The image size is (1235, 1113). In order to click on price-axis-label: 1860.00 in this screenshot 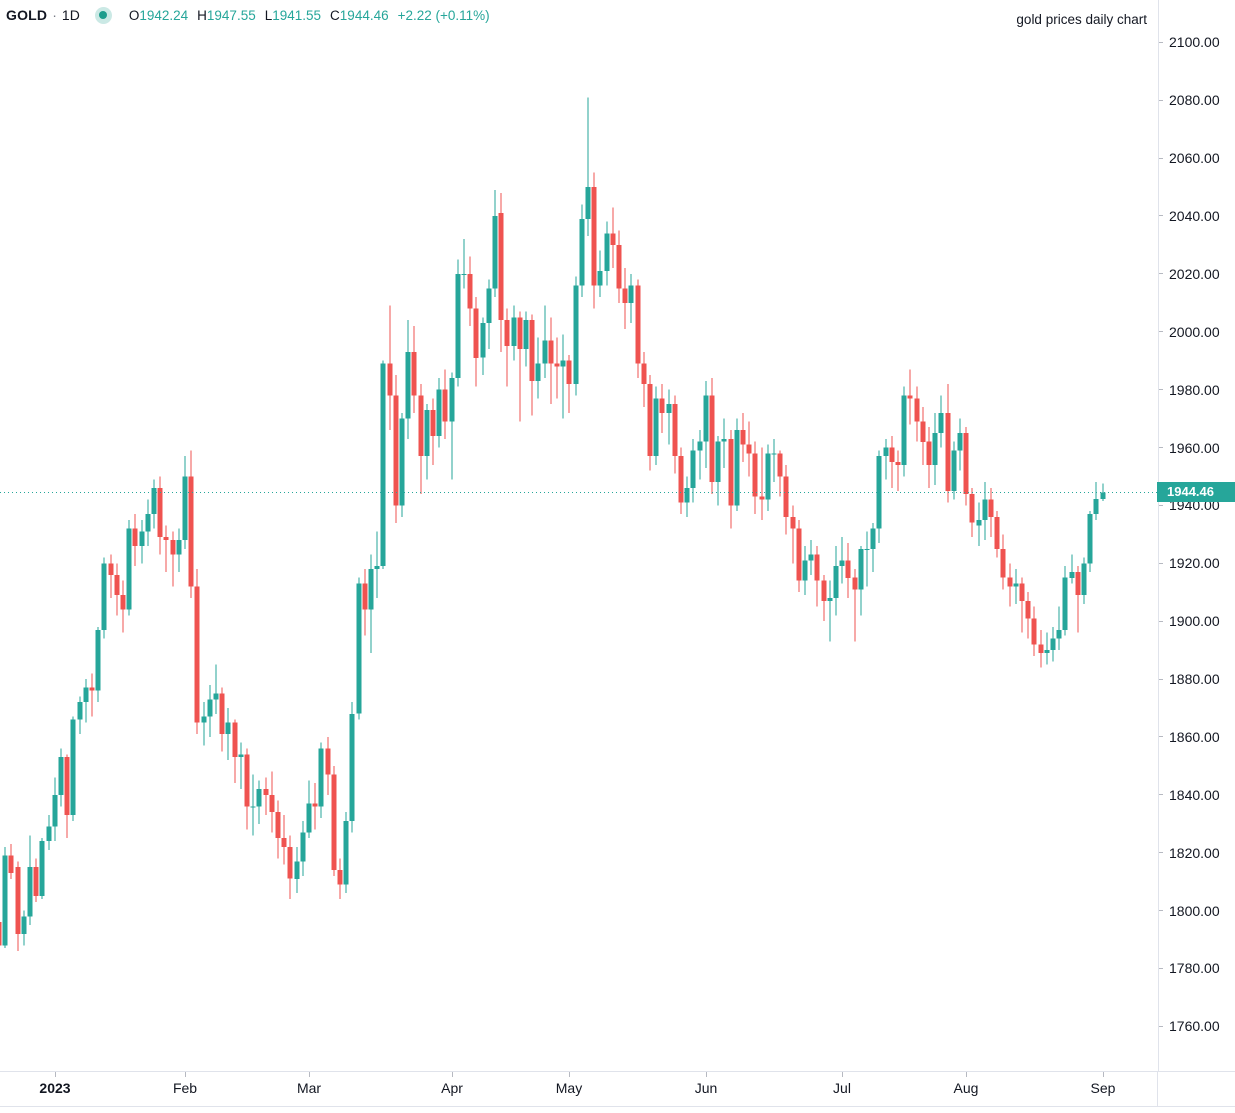, I will do `click(1194, 736)`.